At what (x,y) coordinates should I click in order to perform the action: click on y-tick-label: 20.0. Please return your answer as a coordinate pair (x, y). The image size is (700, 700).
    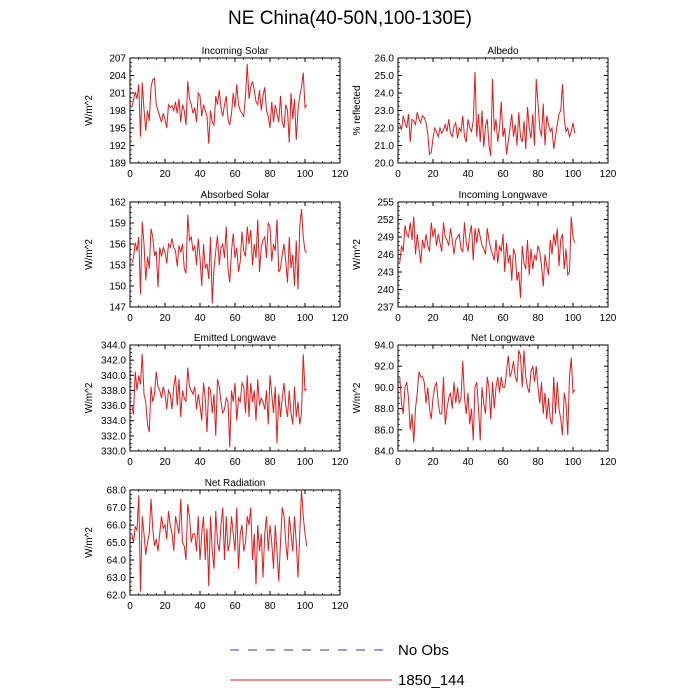
    Looking at the image, I should click on (385, 164).